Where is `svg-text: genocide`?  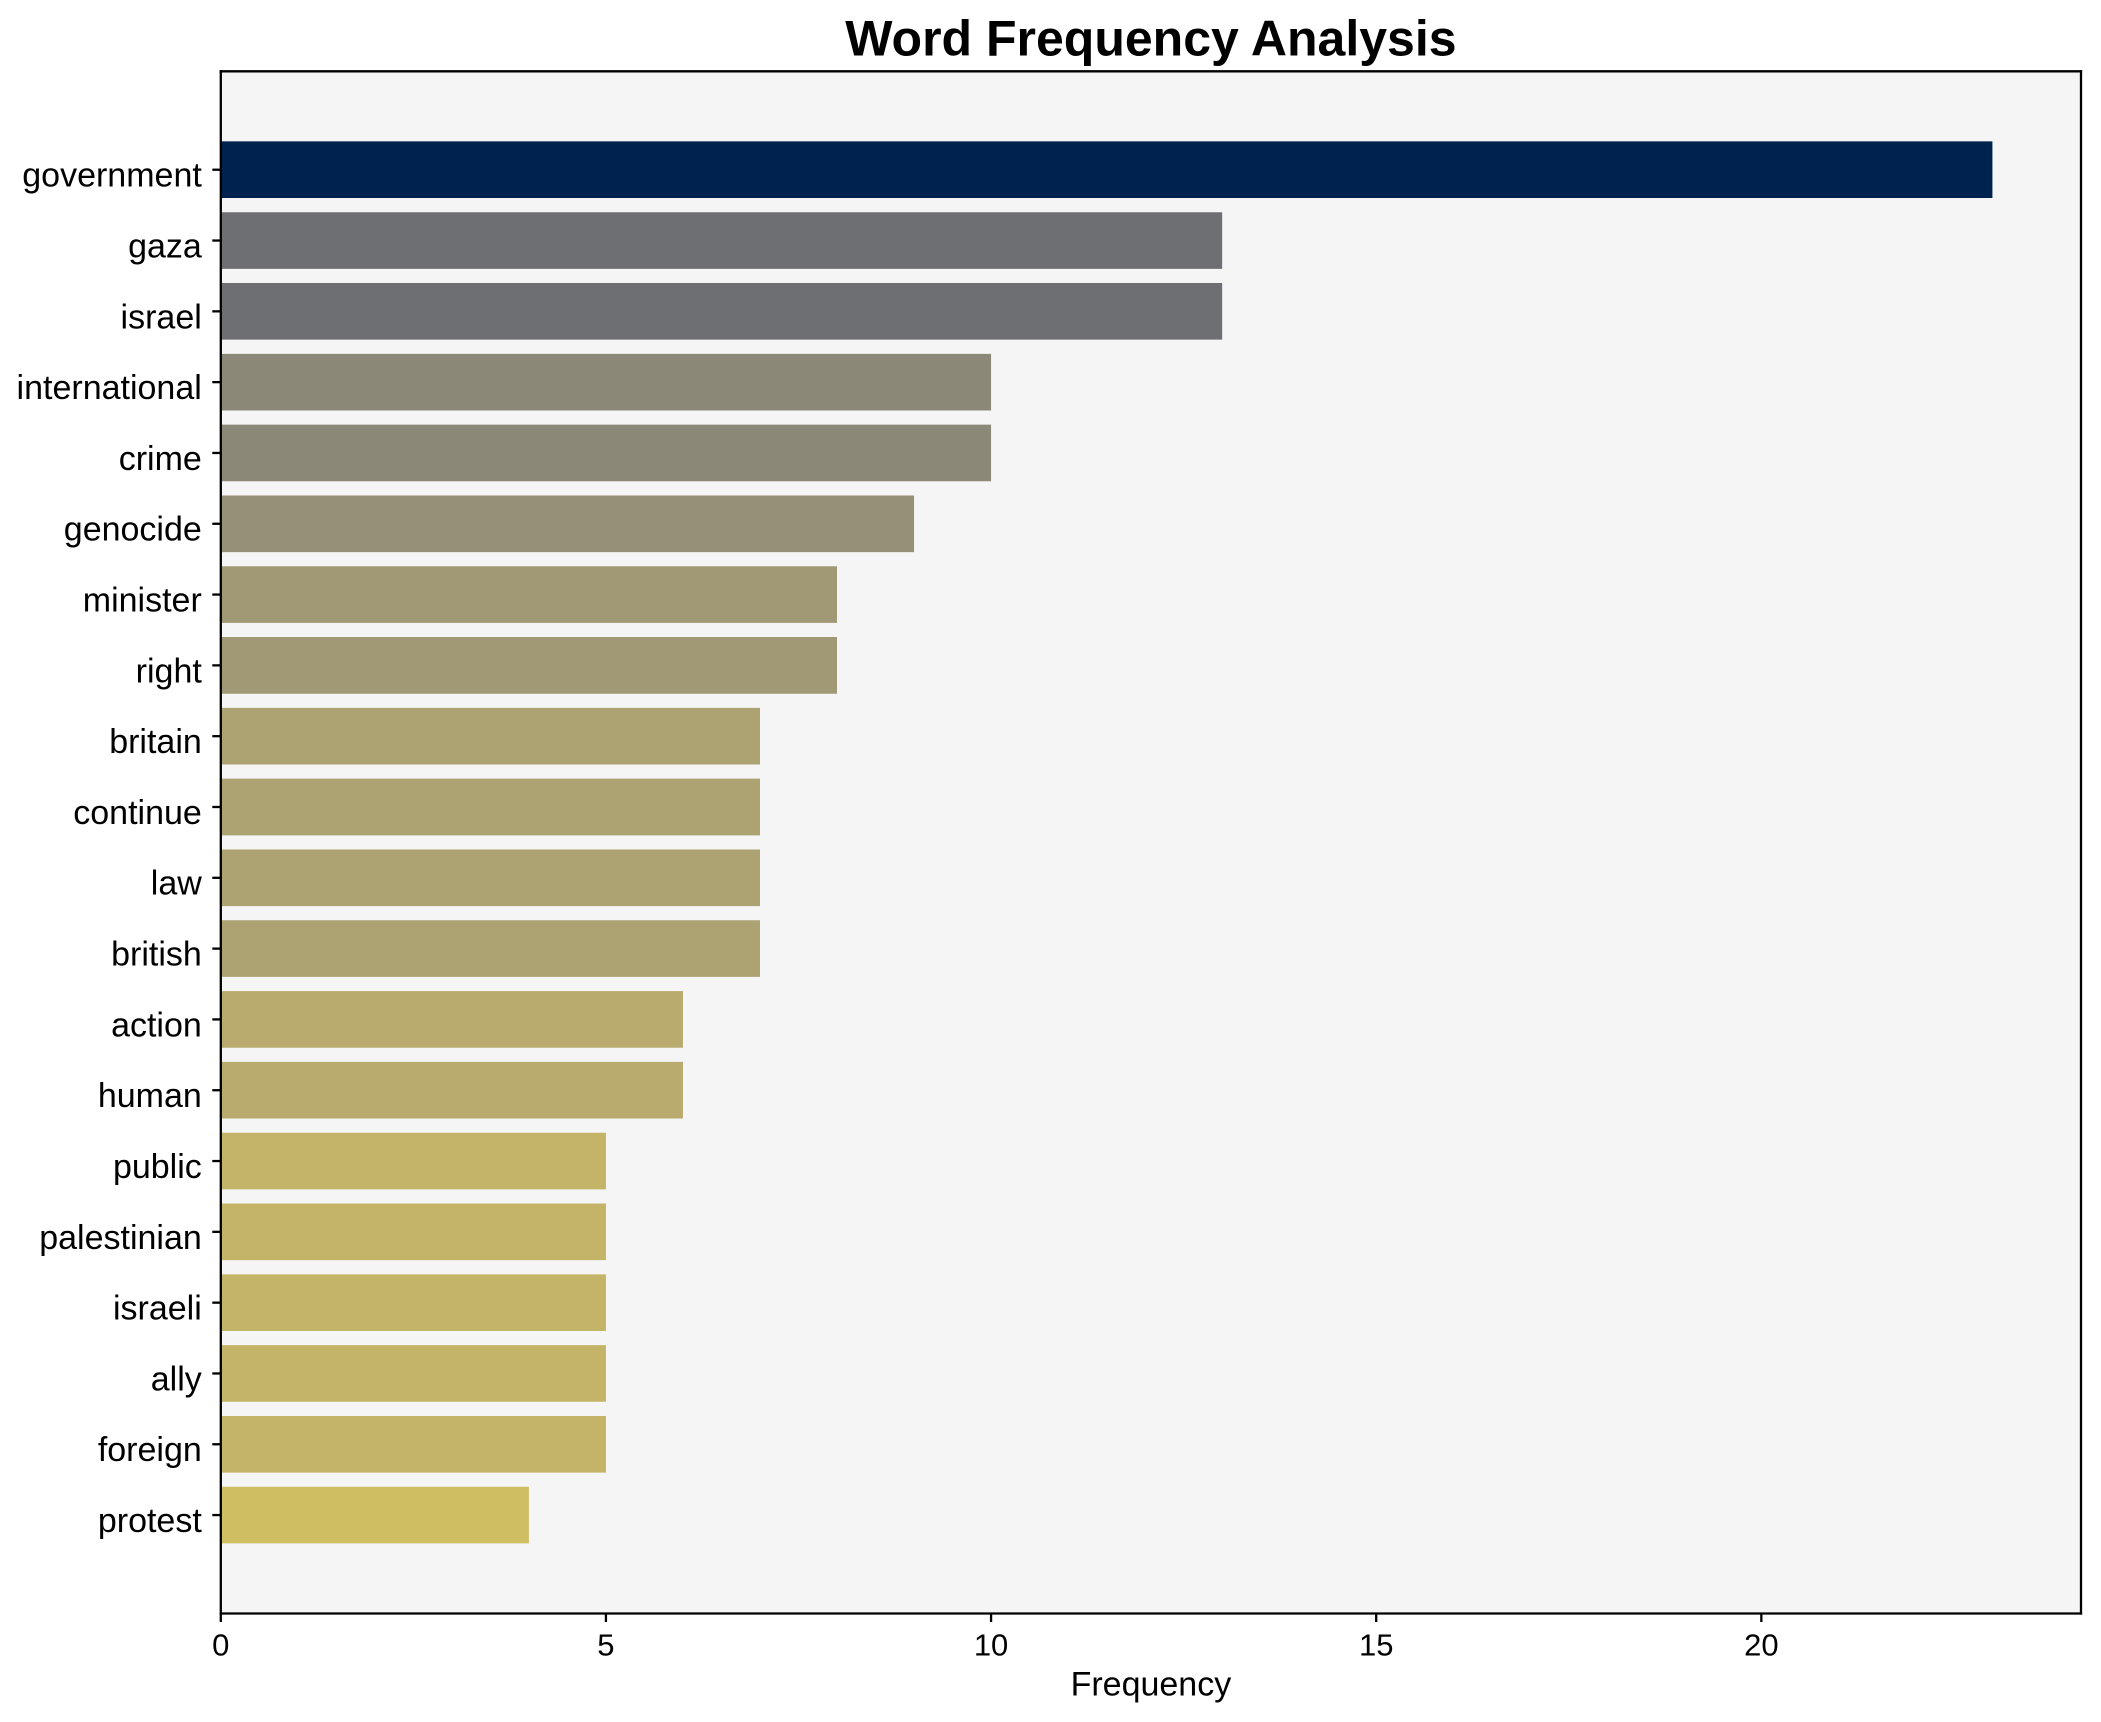 svg-text: genocide is located at coordinates (133, 530).